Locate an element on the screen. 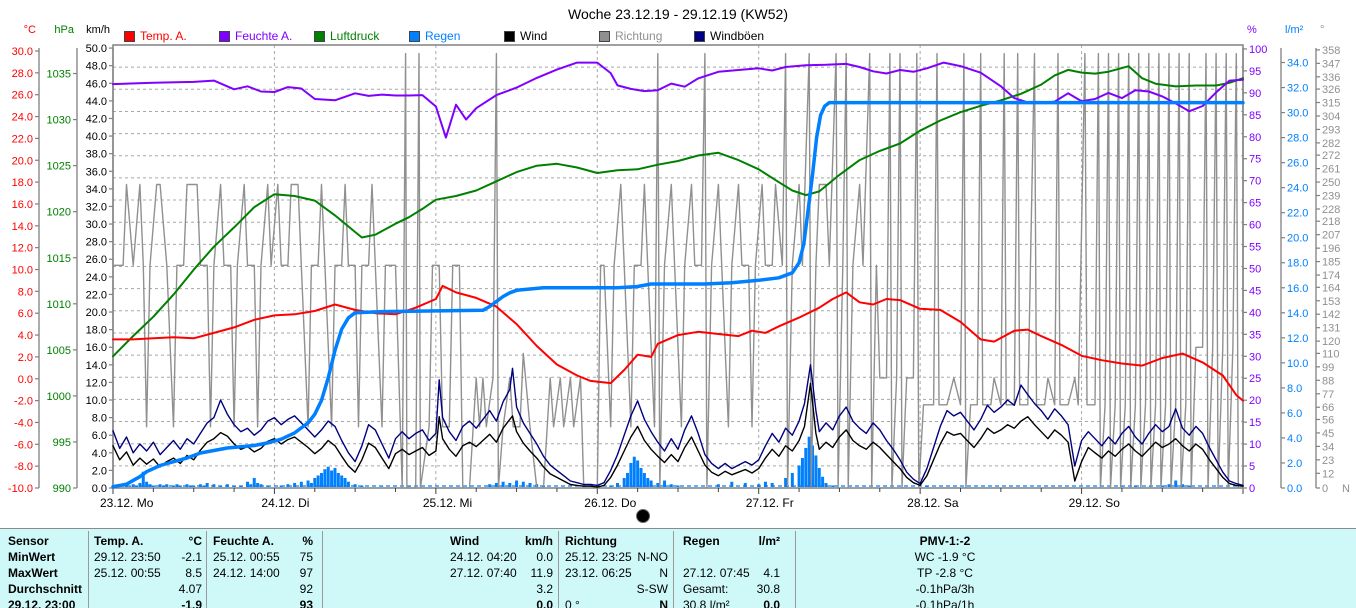 The image size is (1356, 608). col-hum-header: Feuchte A.% is located at coordinates (263, 541).